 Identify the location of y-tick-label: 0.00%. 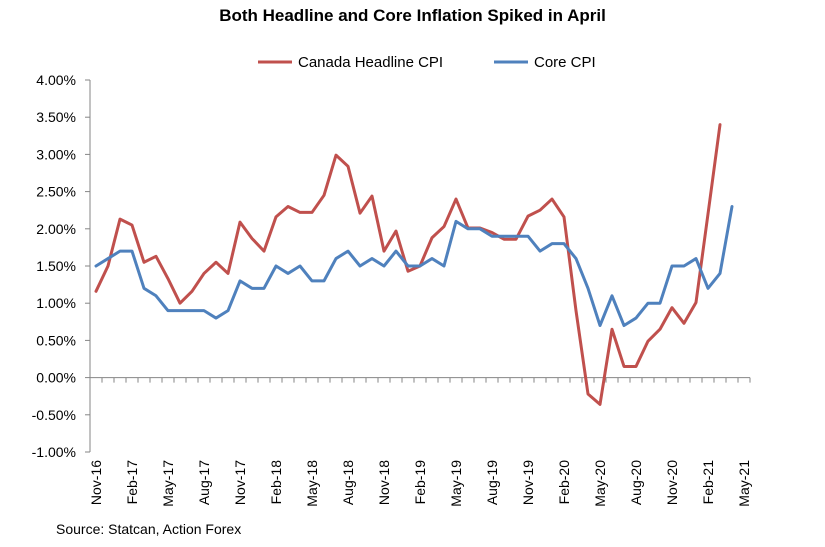
(56, 378).